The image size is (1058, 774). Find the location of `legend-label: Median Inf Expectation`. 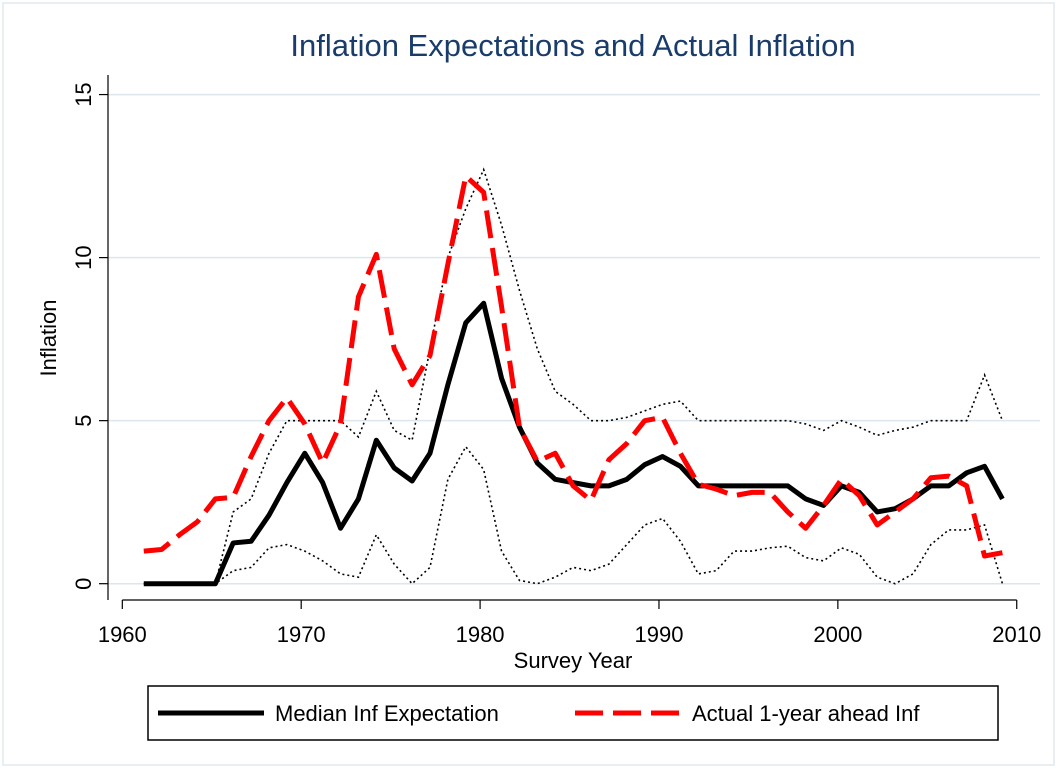

legend-label: Median Inf Expectation is located at coordinates (387, 713).